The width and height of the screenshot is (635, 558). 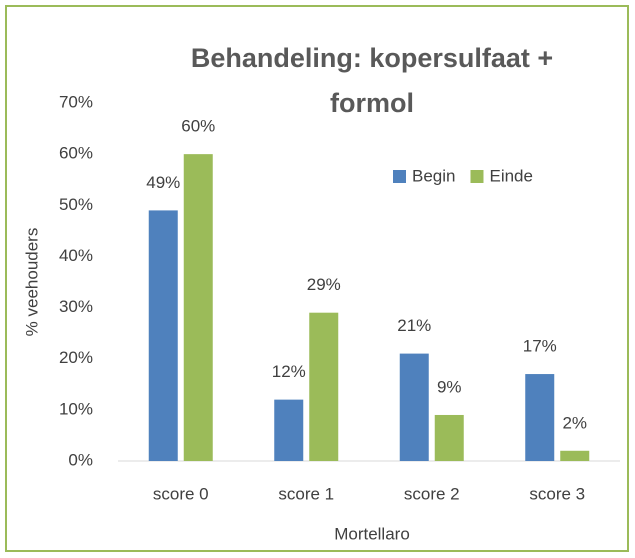 I want to click on legend-label: Einde, so click(x=510, y=175).